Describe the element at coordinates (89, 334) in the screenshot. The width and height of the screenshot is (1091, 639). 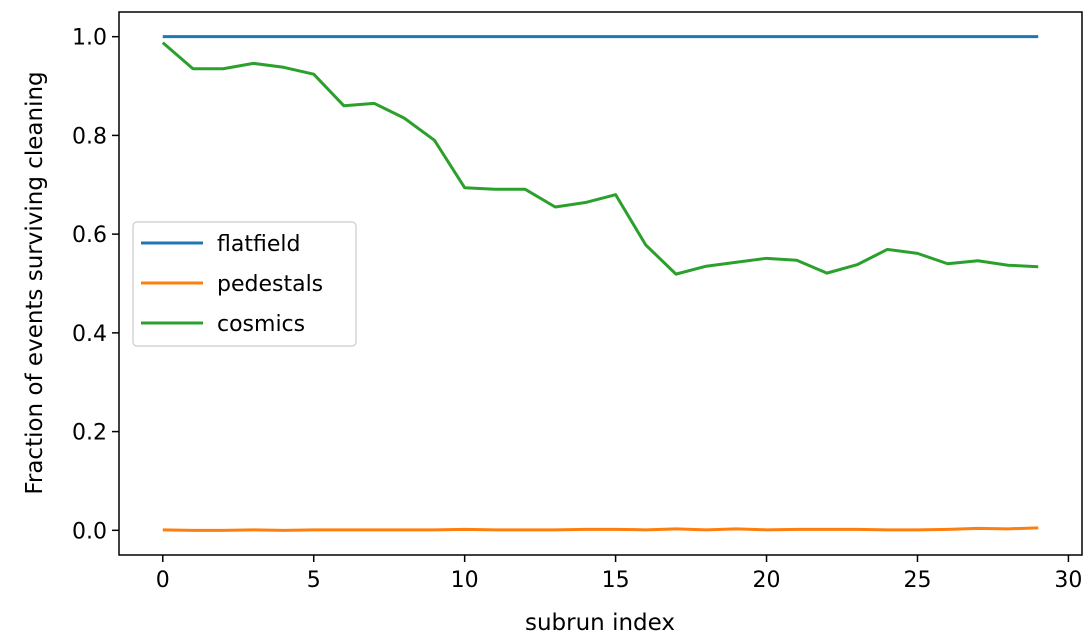
I see `y-tick-label: 0.4` at that location.